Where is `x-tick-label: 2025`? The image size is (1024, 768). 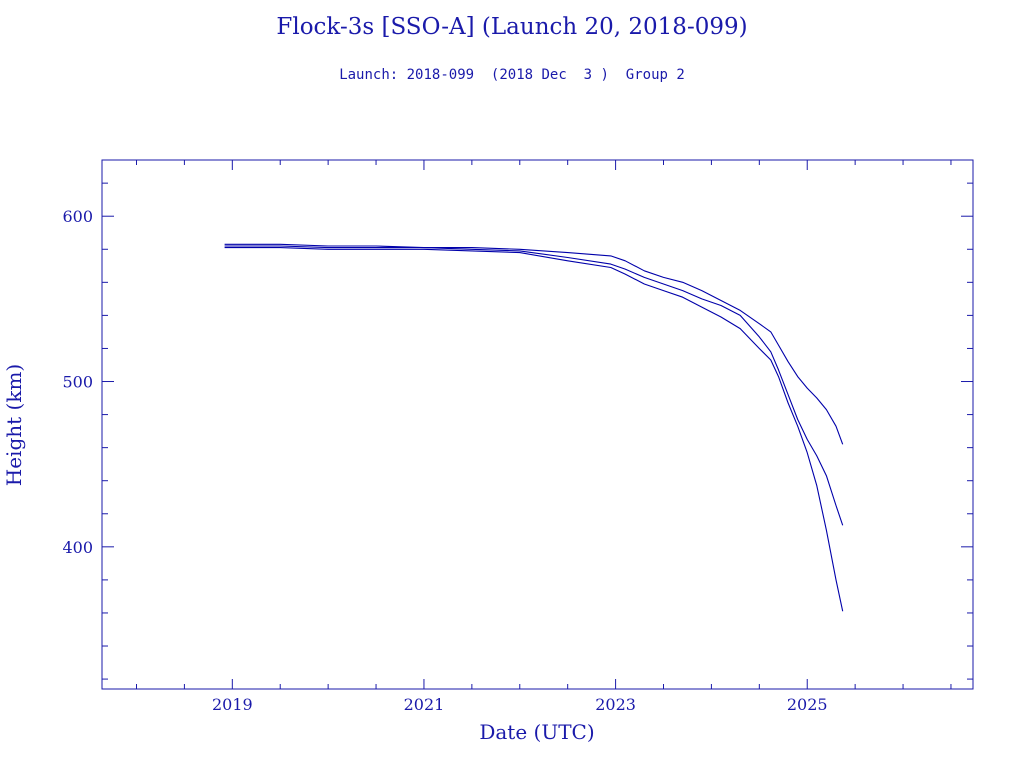 x-tick-label: 2025 is located at coordinates (807, 704).